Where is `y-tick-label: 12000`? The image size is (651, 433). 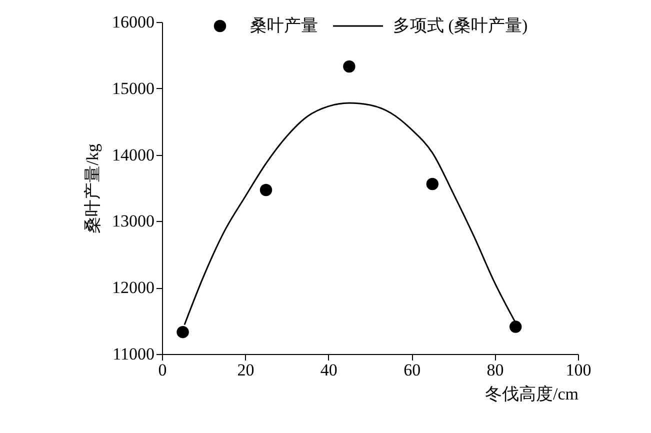 y-tick-label: 12000 is located at coordinates (133, 288).